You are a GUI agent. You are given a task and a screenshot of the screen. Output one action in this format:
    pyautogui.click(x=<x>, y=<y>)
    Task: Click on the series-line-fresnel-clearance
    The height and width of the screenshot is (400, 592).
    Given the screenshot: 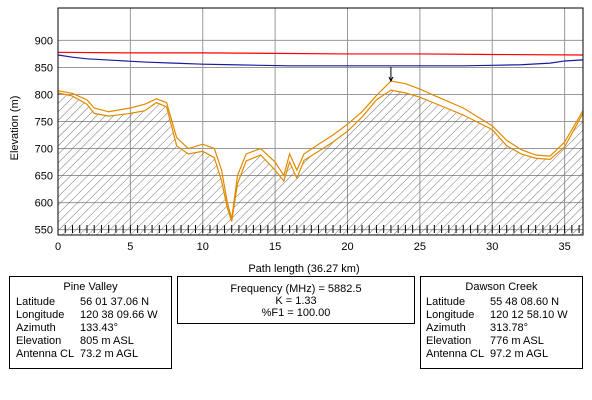 What is the action you would take?
    pyautogui.click(x=320, y=60)
    